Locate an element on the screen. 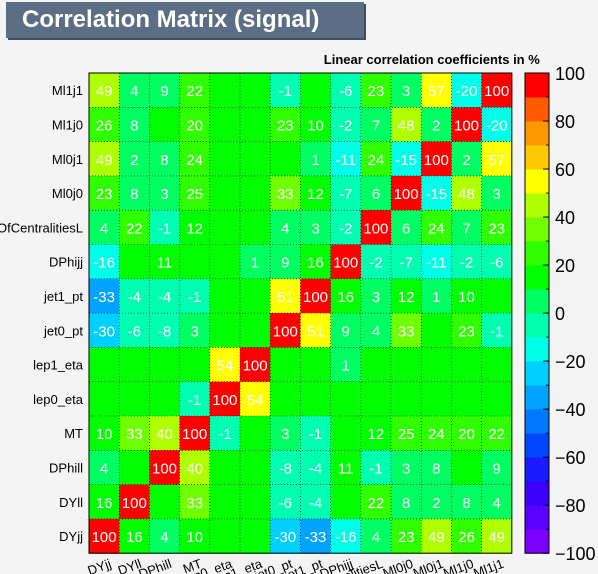 Image resolution: width=598 pixels, height=574 pixels. cell-value-label: 57 is located at coordinates (496, 160).